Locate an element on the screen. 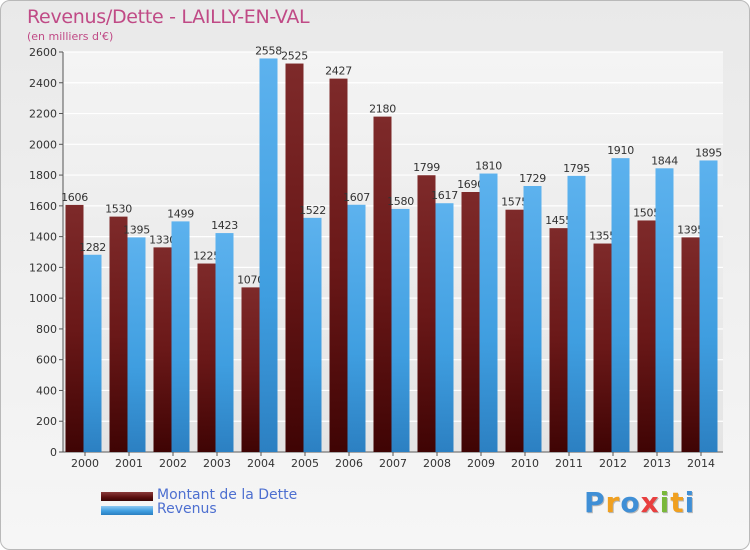  y-tick-label: 800 is located at coordinates (46, 329).